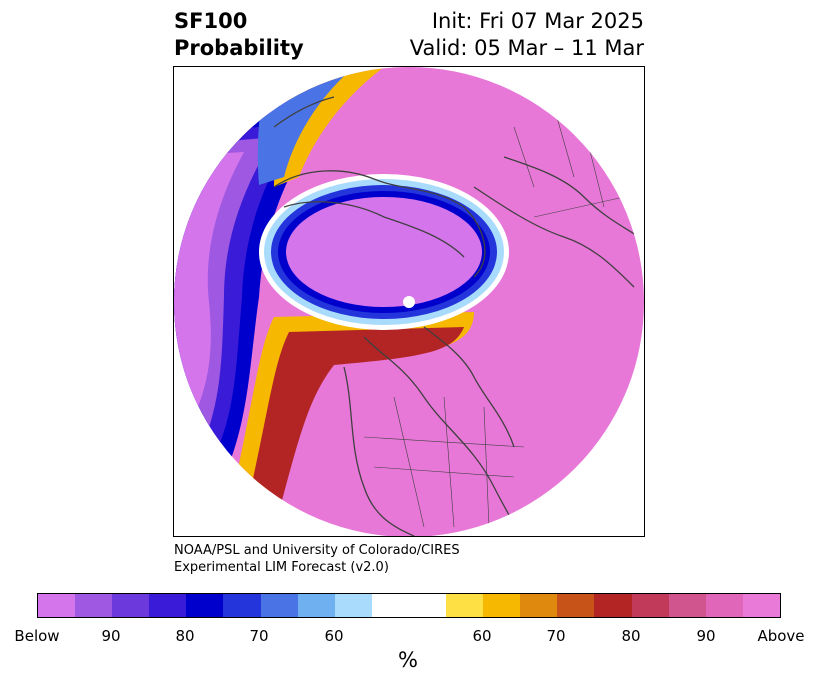 This screenshot has width=819, height=686. Describe the element at coordinates (211, 21) in the screenshot. I see `variable-name: SF100` at that location.